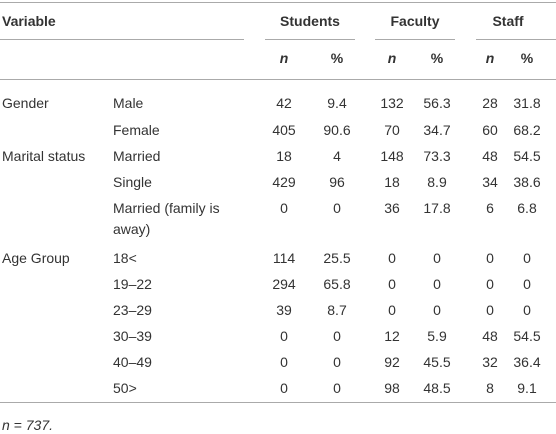 The height and width of the screenshot is (434, 556). Describe the element at coordinates (29, 21) in the screenshot. I see `header-variable: Variable` at that location.